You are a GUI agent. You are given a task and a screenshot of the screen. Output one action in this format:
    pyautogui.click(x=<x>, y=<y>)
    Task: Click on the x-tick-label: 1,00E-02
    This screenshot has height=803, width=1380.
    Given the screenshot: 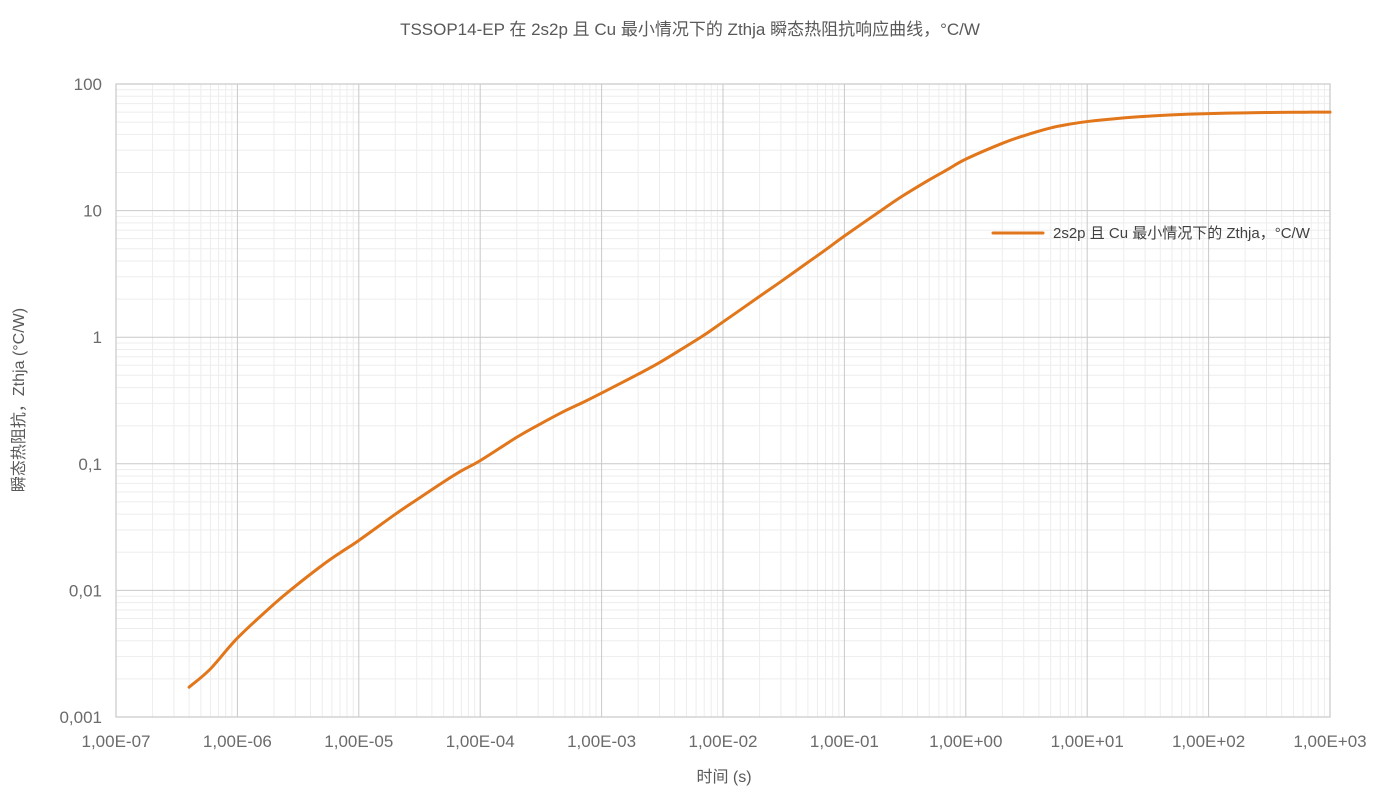 What is the action you would take?
    pyautogui.click(x=723, y=741)
    